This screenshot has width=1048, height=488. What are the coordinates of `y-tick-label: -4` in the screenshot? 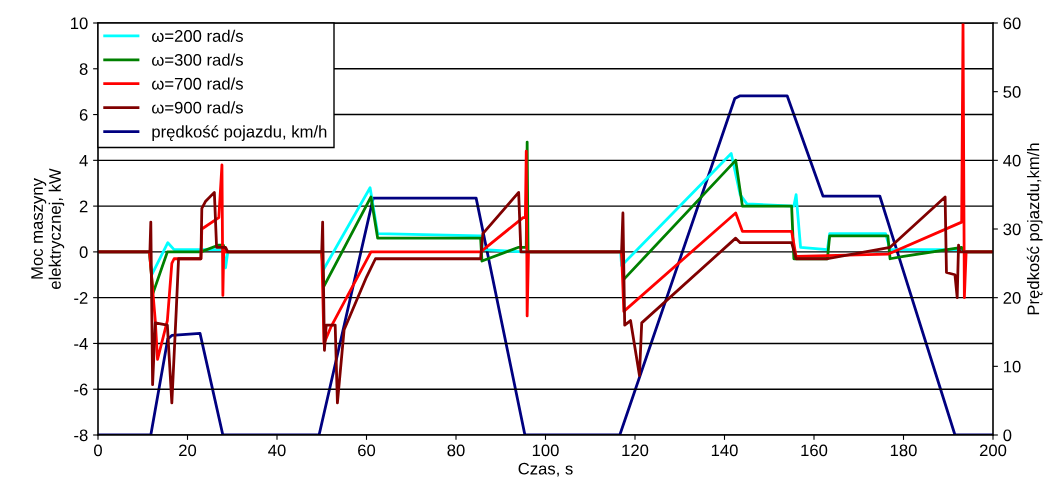 It's located at (81, 344).